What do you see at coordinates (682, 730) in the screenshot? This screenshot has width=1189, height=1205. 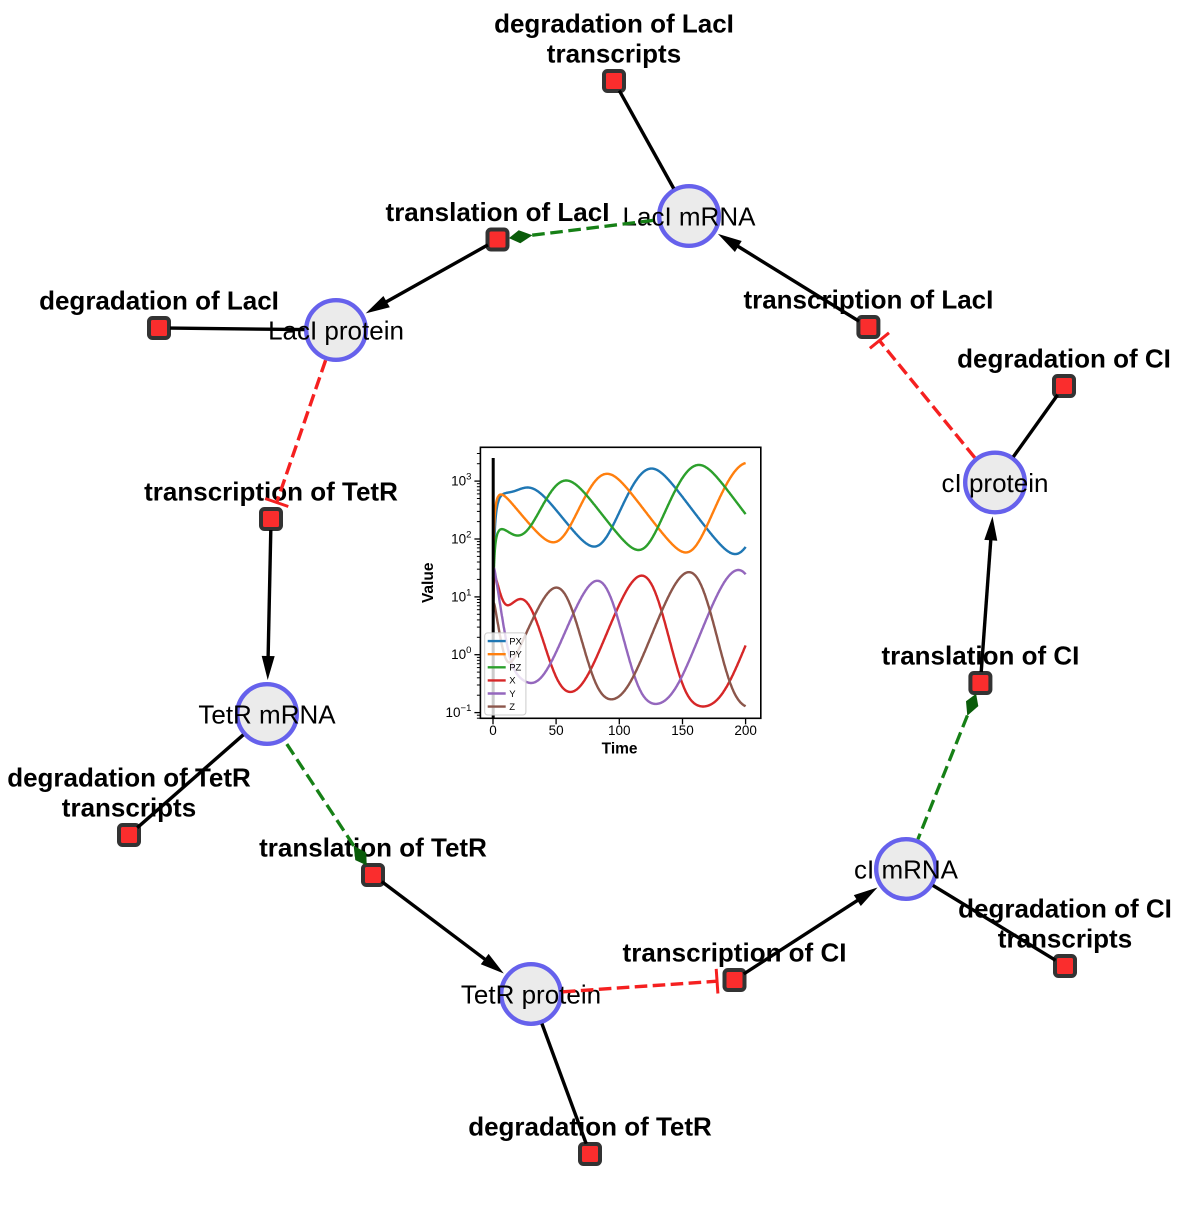 I see `svg-text: 150` at bounding box center [682, 730].